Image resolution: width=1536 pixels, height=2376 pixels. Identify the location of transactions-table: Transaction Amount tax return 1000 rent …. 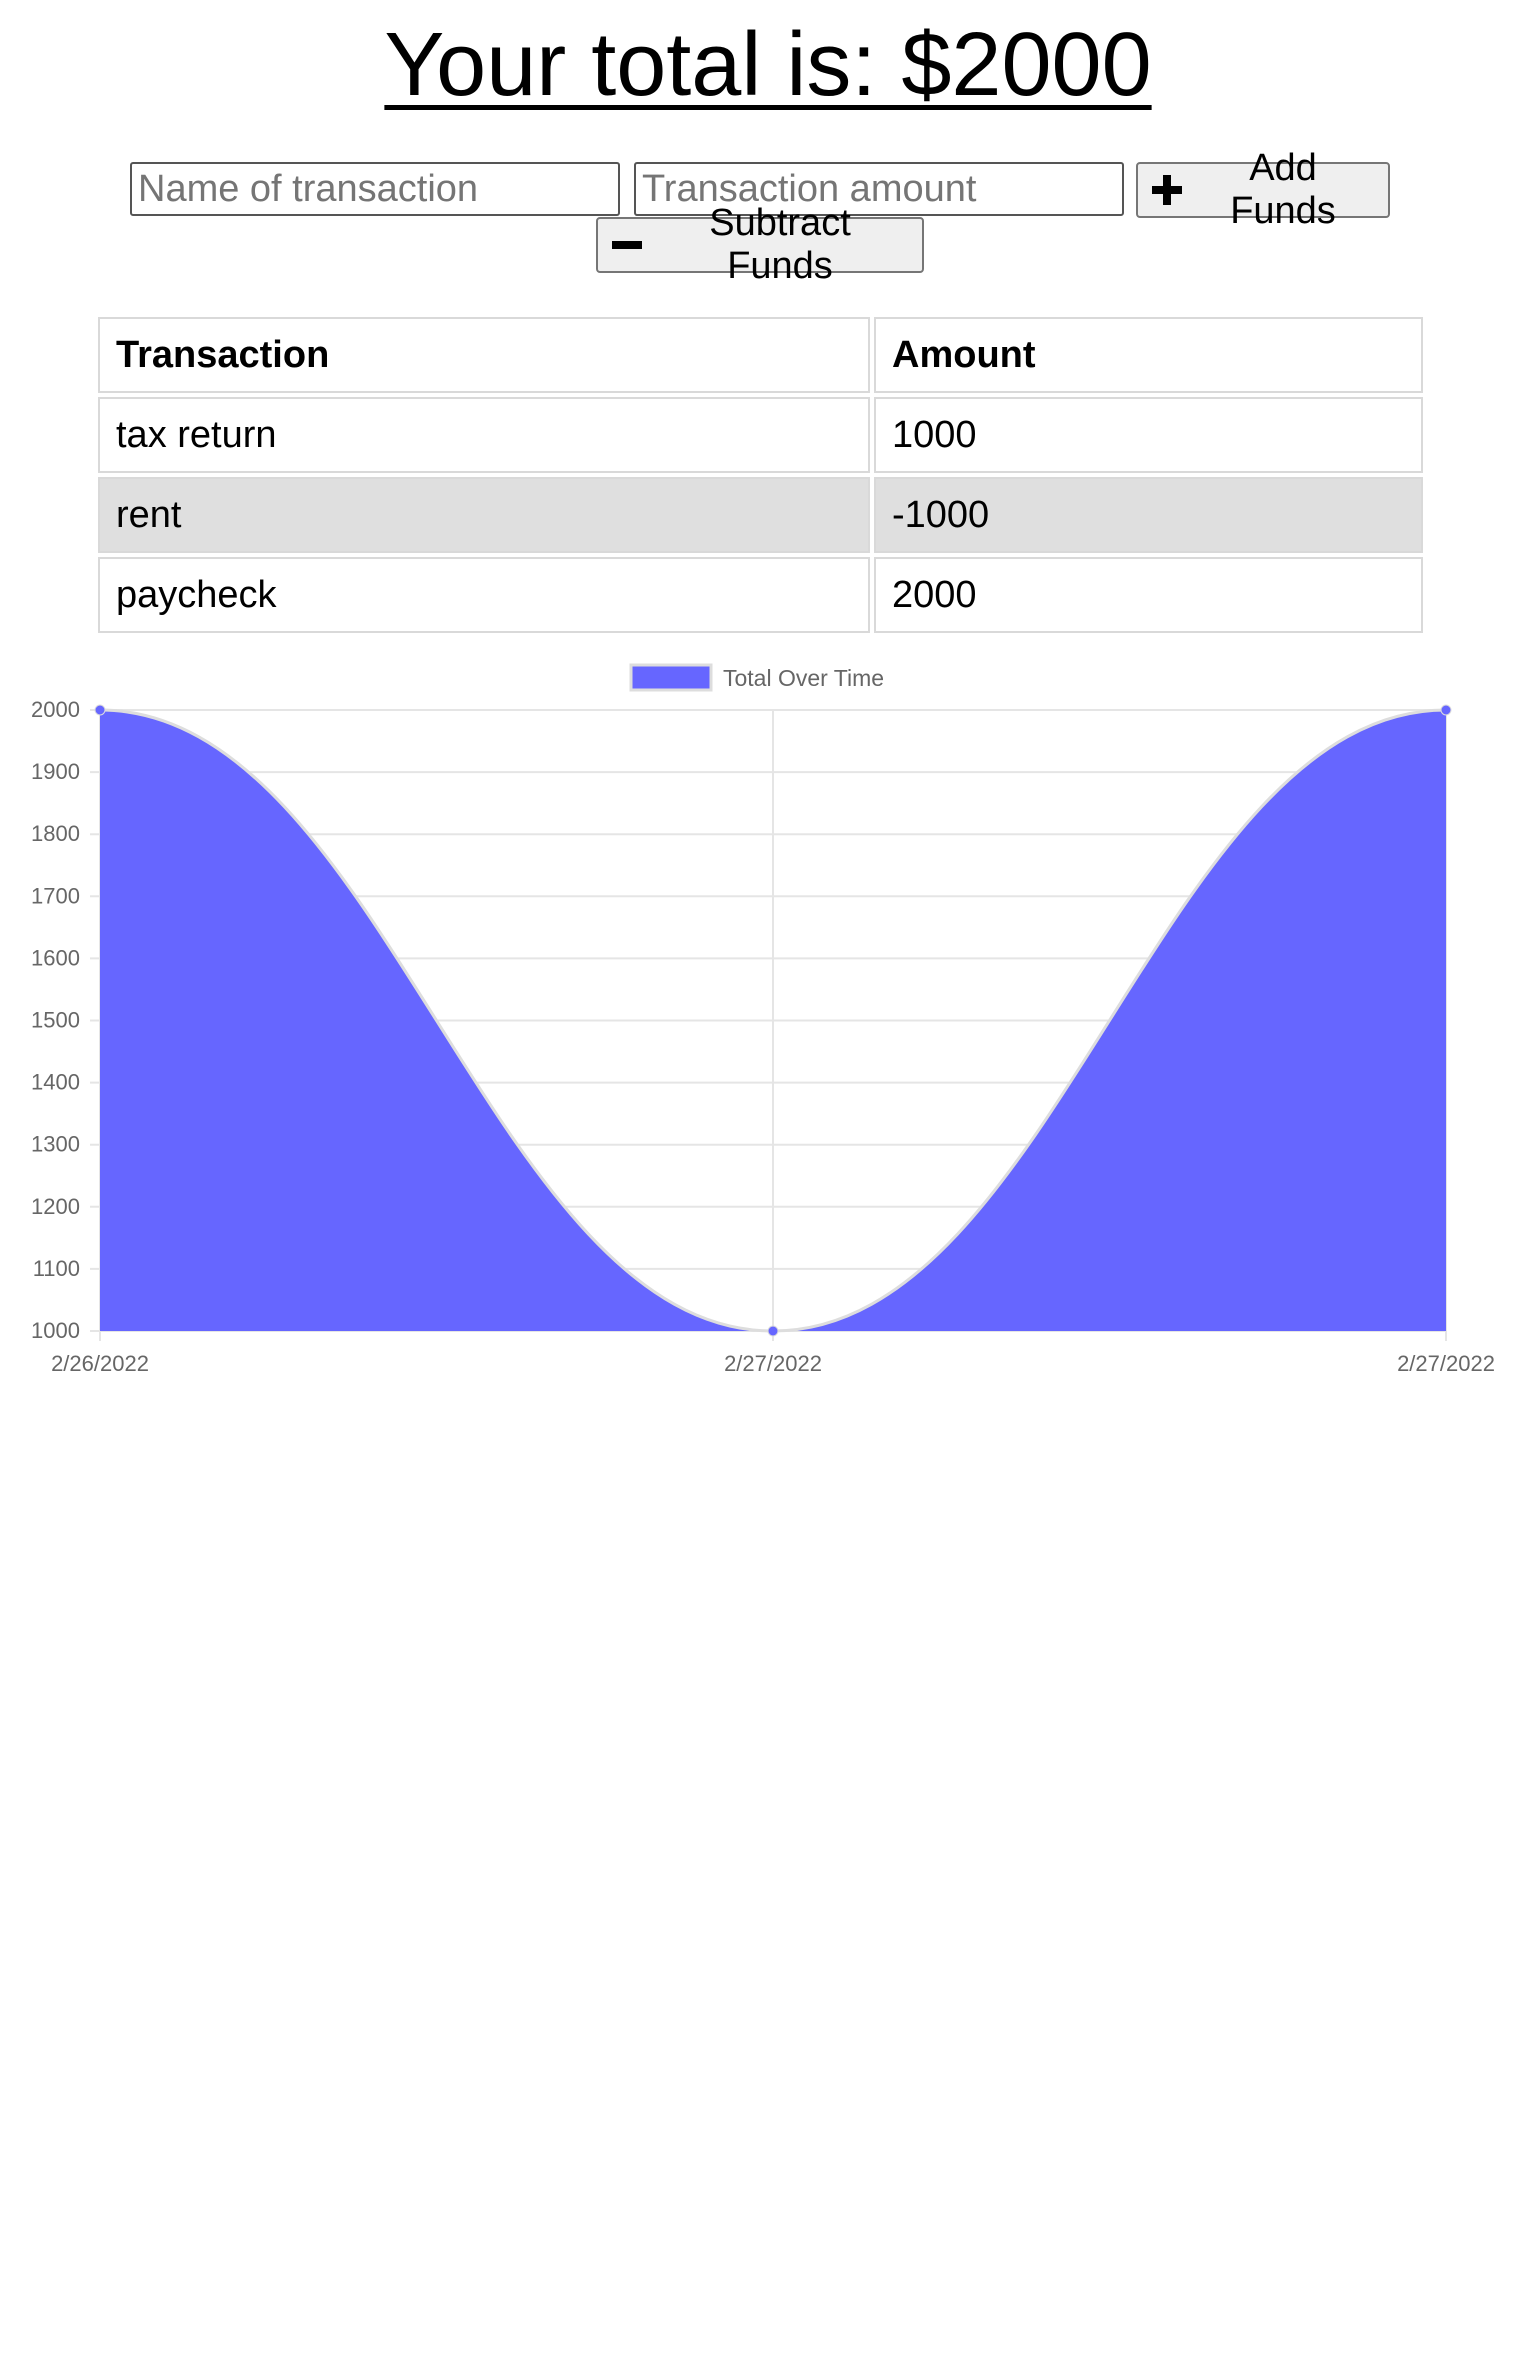
(760, 475).